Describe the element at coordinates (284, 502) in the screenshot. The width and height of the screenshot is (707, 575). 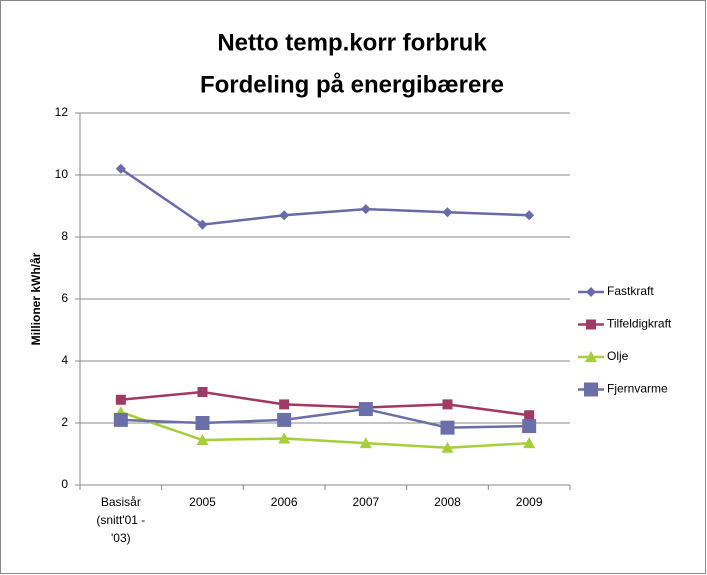
I see `x-tick-label: 2006` at that location.